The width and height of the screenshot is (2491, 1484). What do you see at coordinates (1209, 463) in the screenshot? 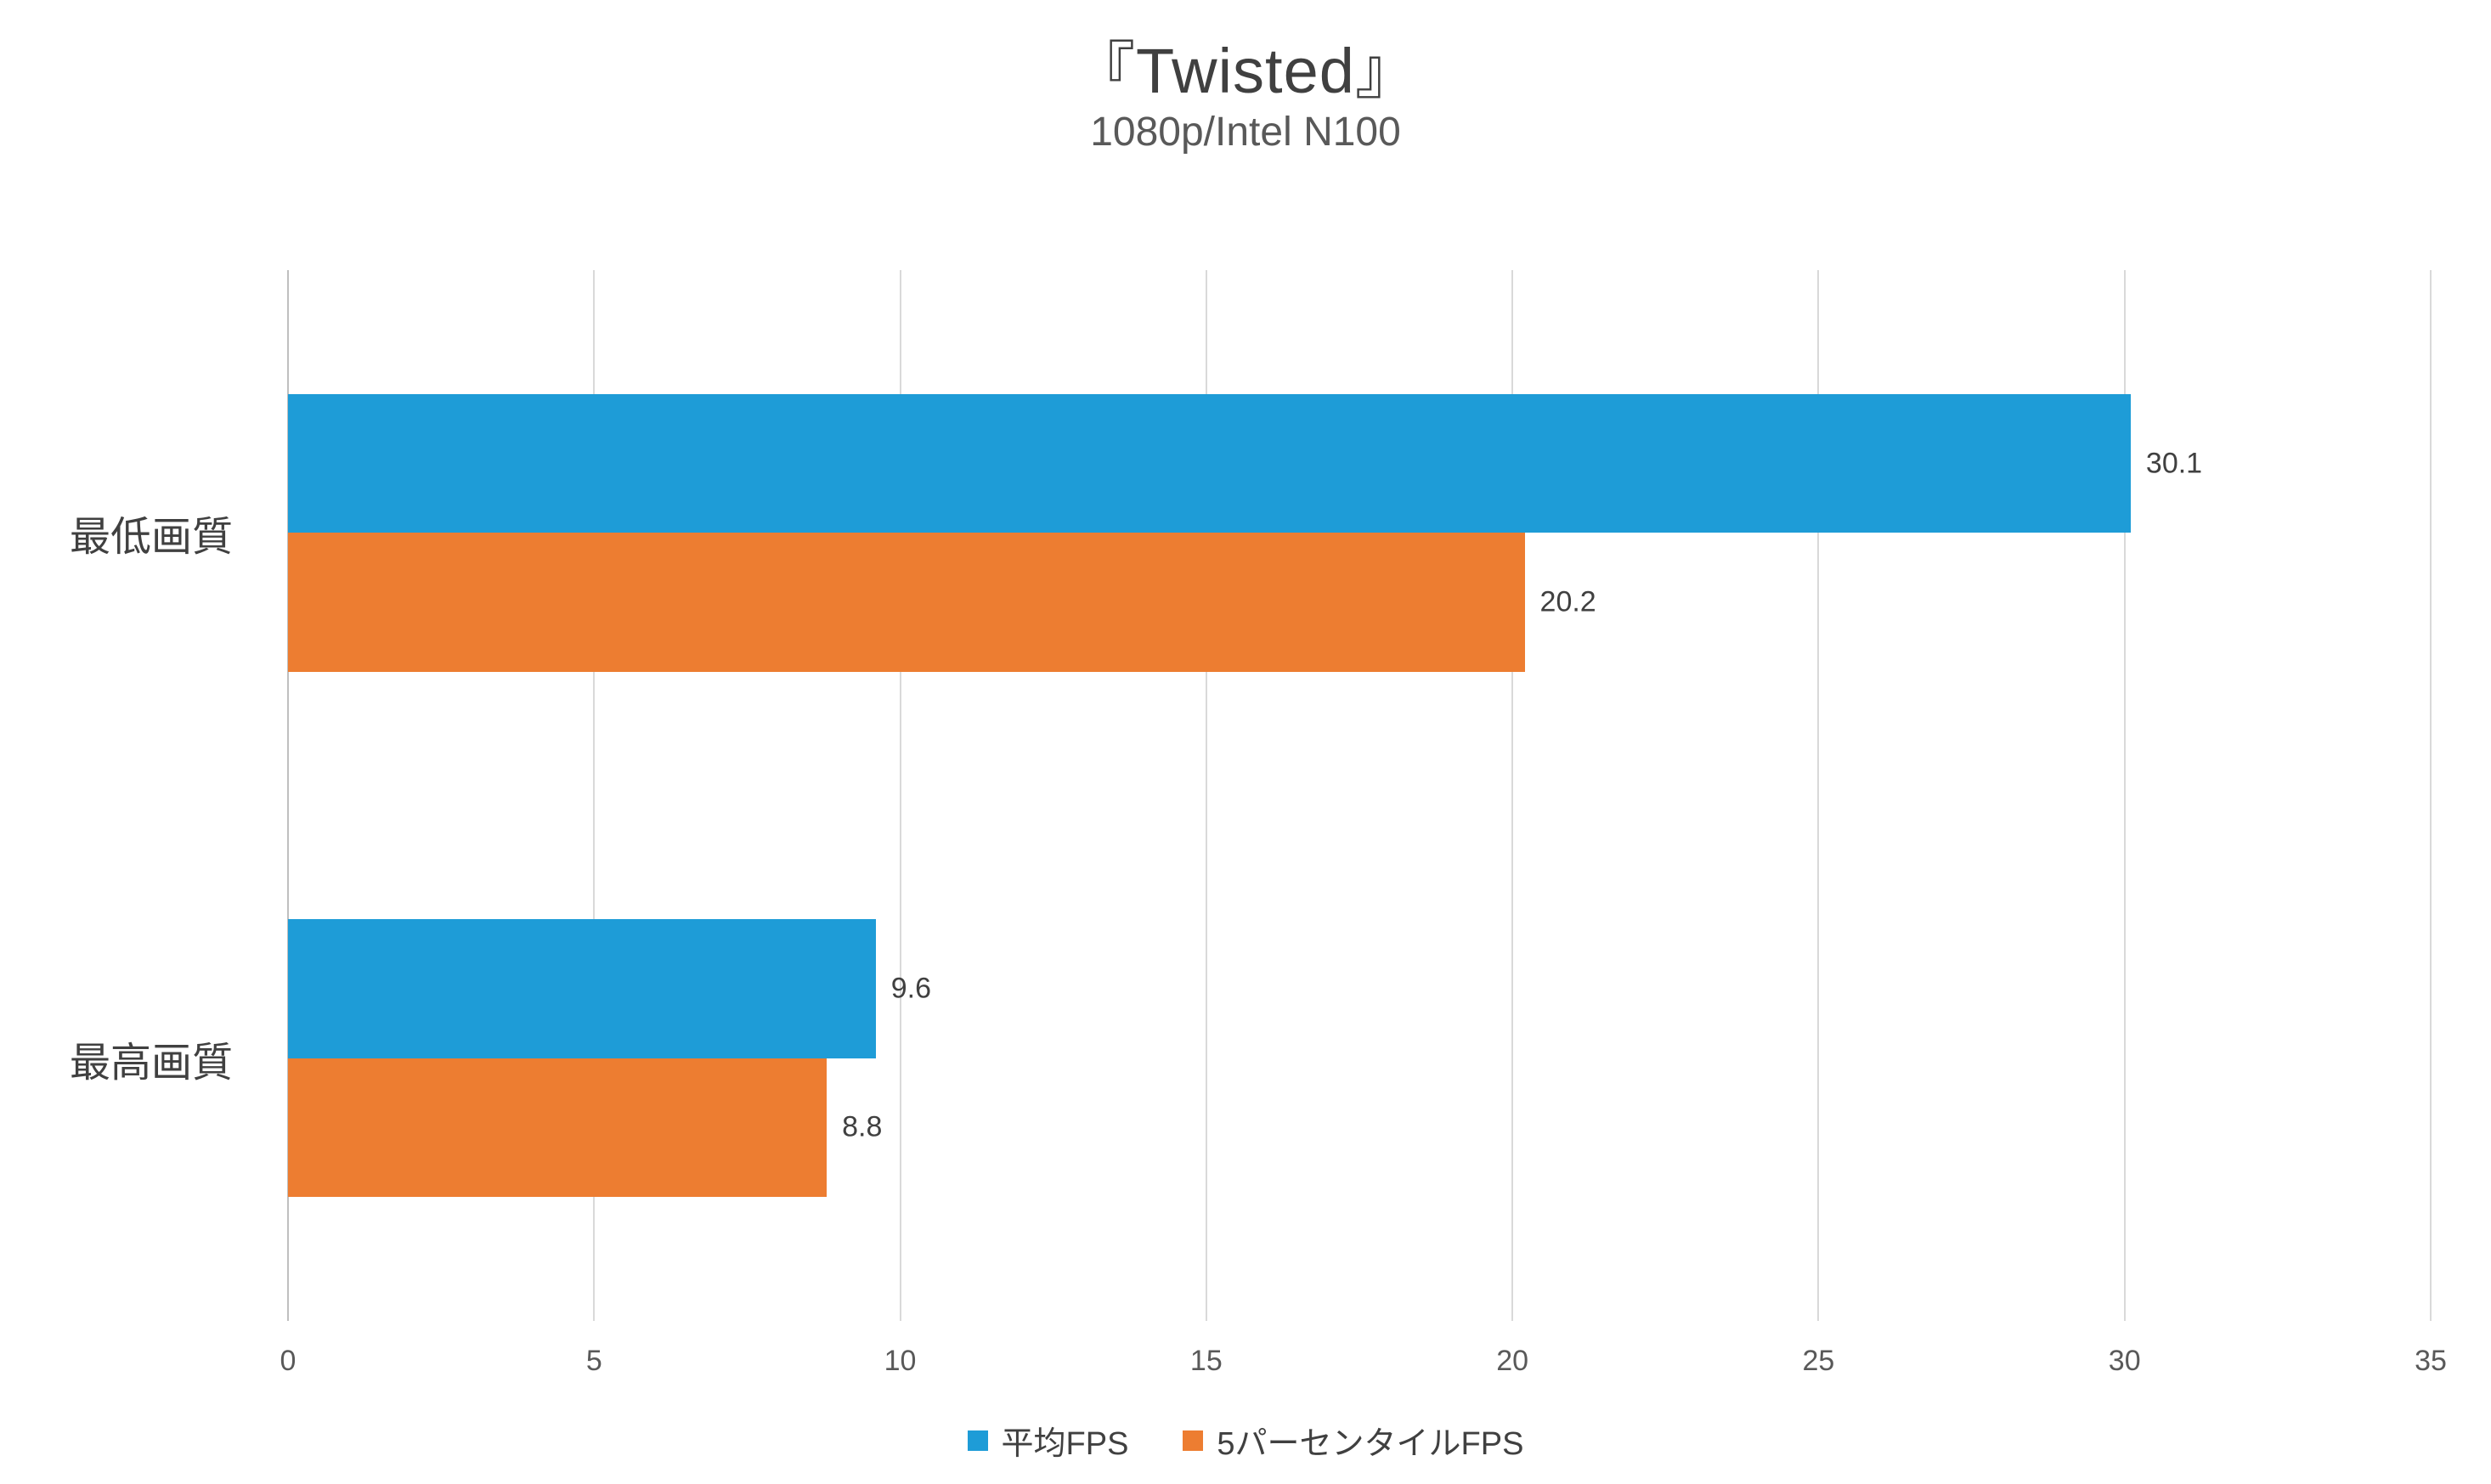
I see `bar-平均FPS-最低画質` at bounding box center [1209, 463].